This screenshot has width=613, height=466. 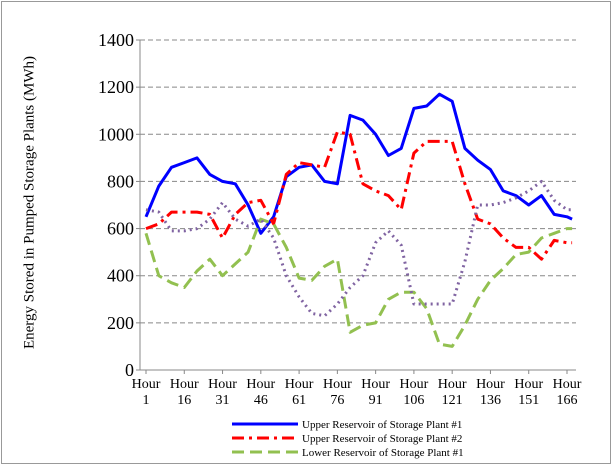 I want to click on x-tick-label: Hour 106, so click(x=414, y=392).